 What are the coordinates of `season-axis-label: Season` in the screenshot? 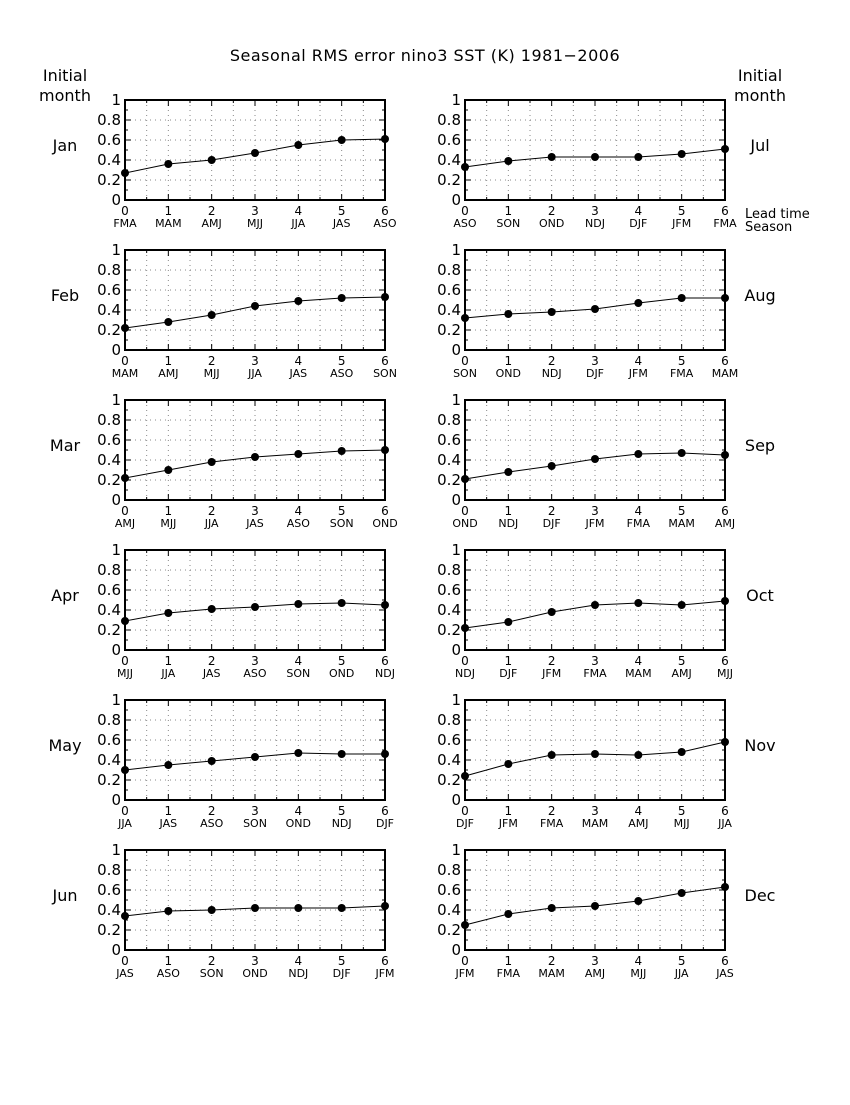 It's located at (768, 227).